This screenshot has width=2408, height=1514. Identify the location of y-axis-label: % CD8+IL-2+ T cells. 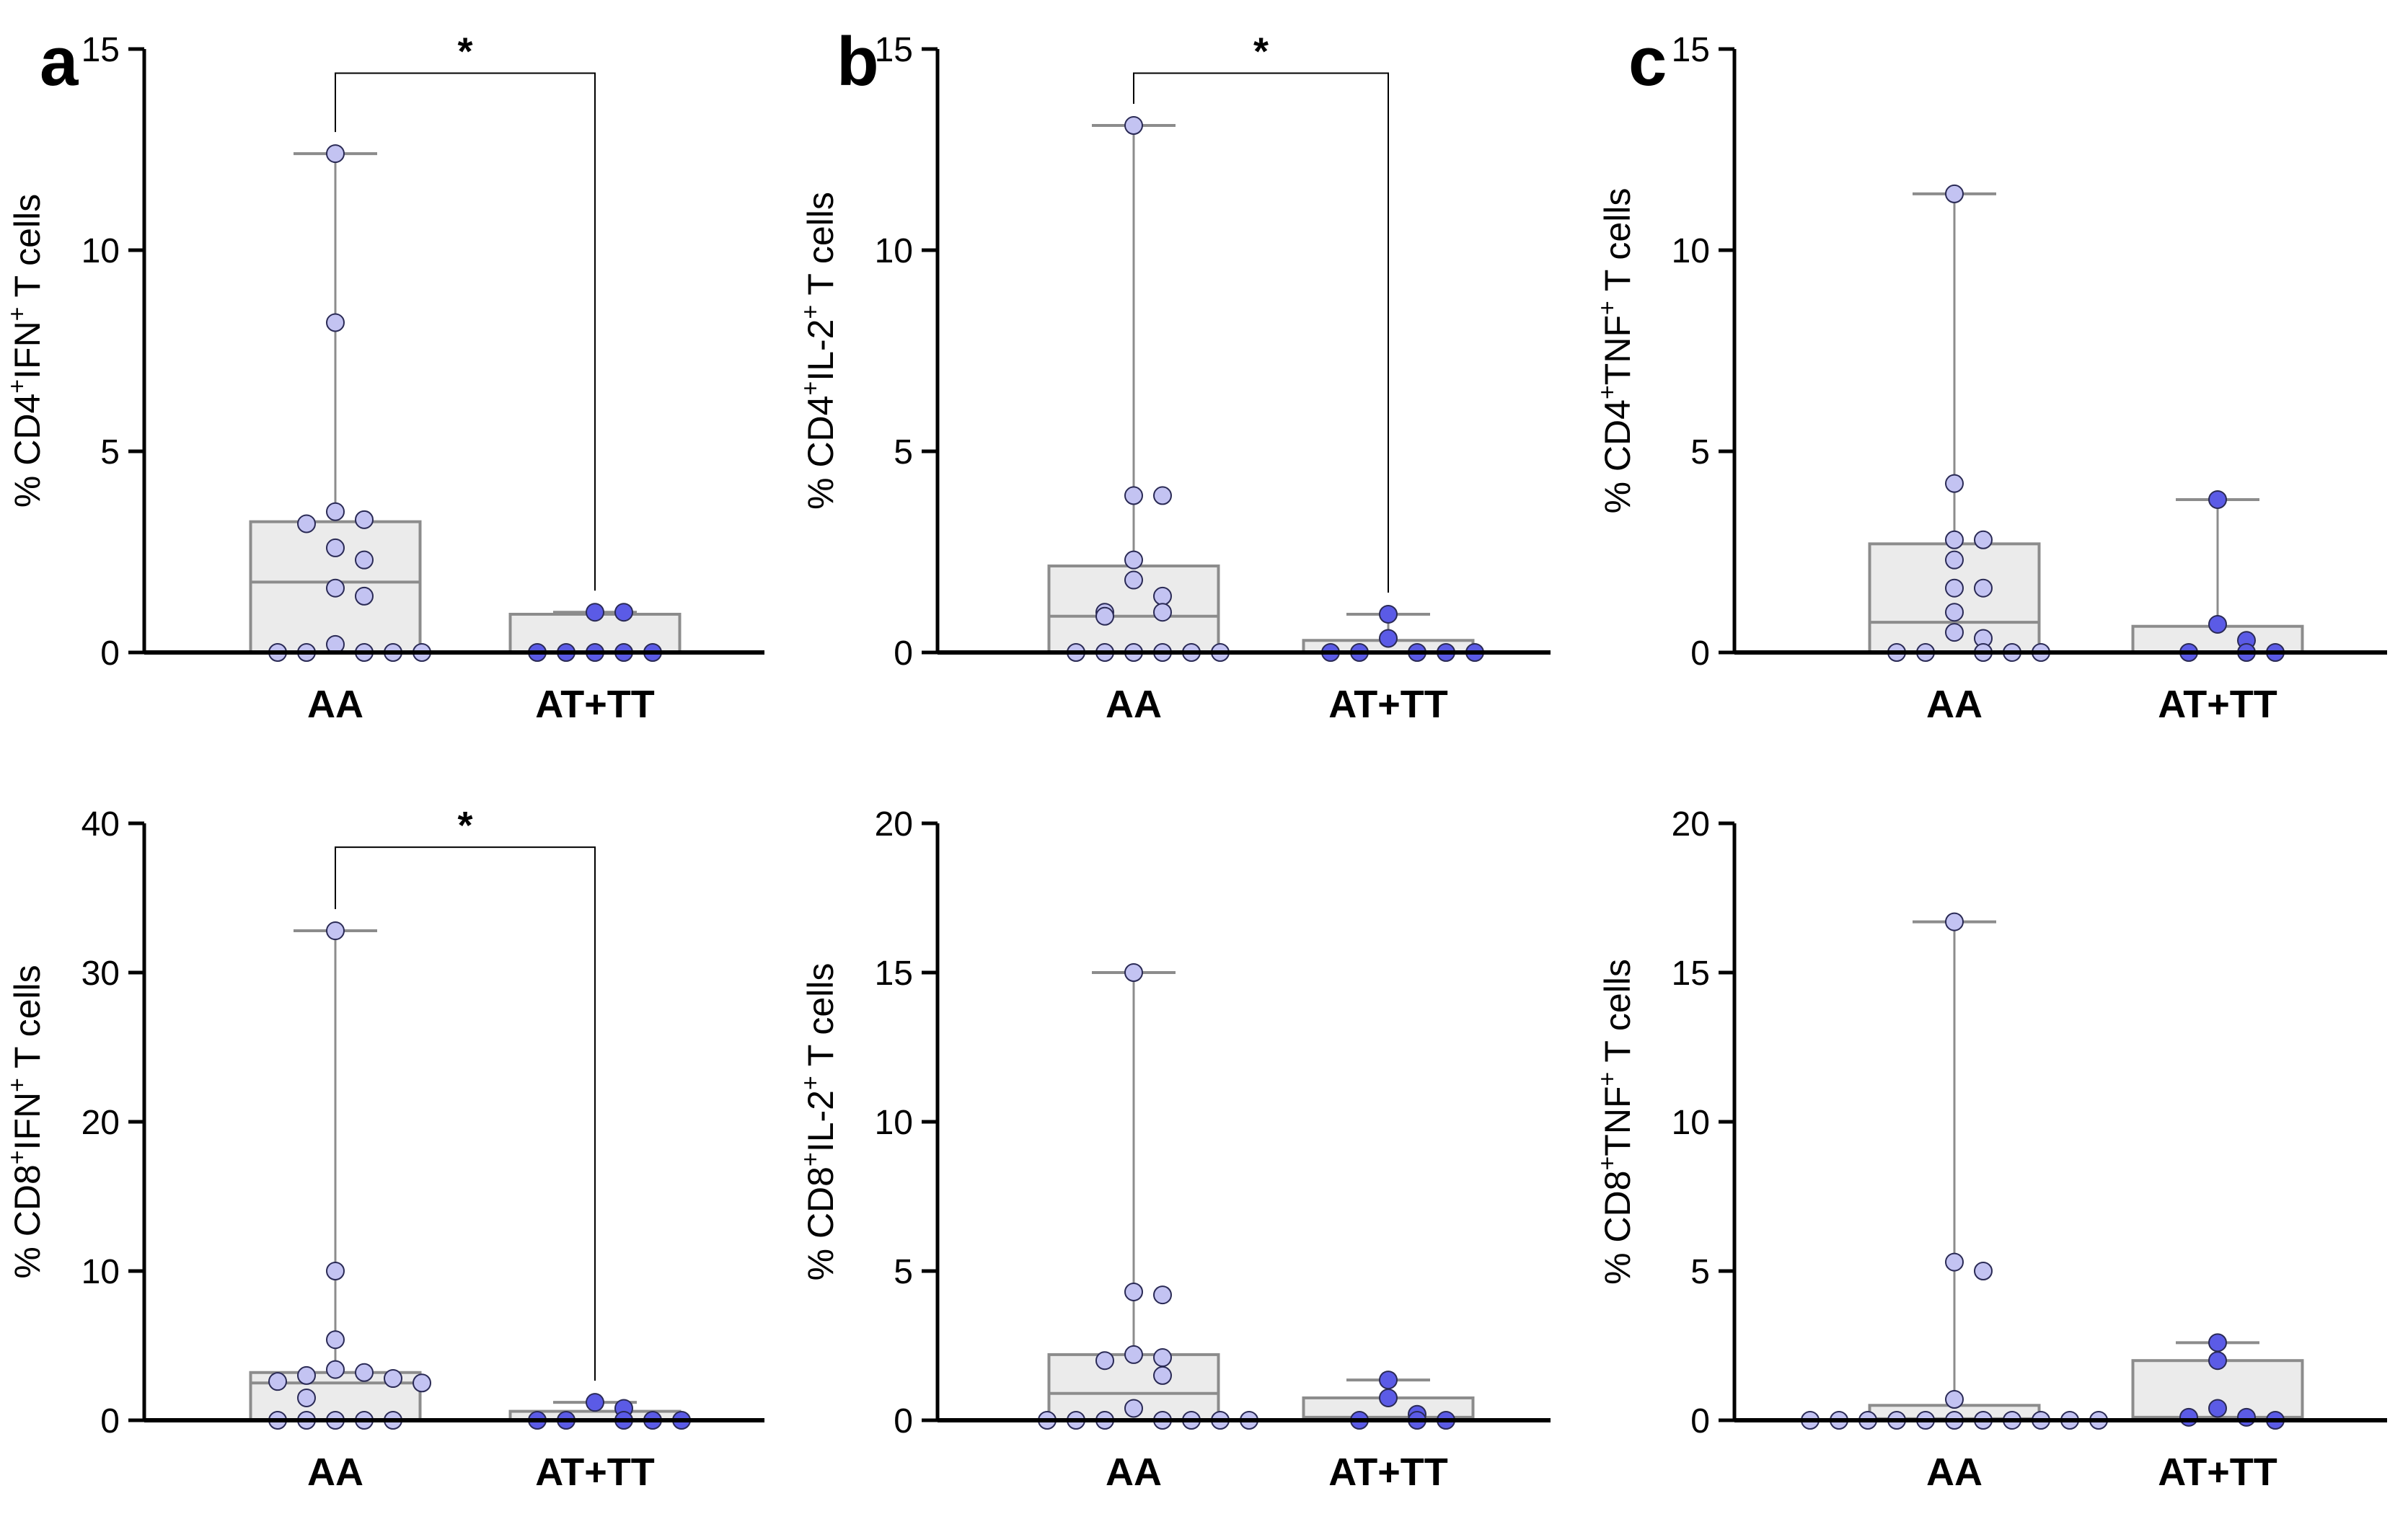
(819, 1122).